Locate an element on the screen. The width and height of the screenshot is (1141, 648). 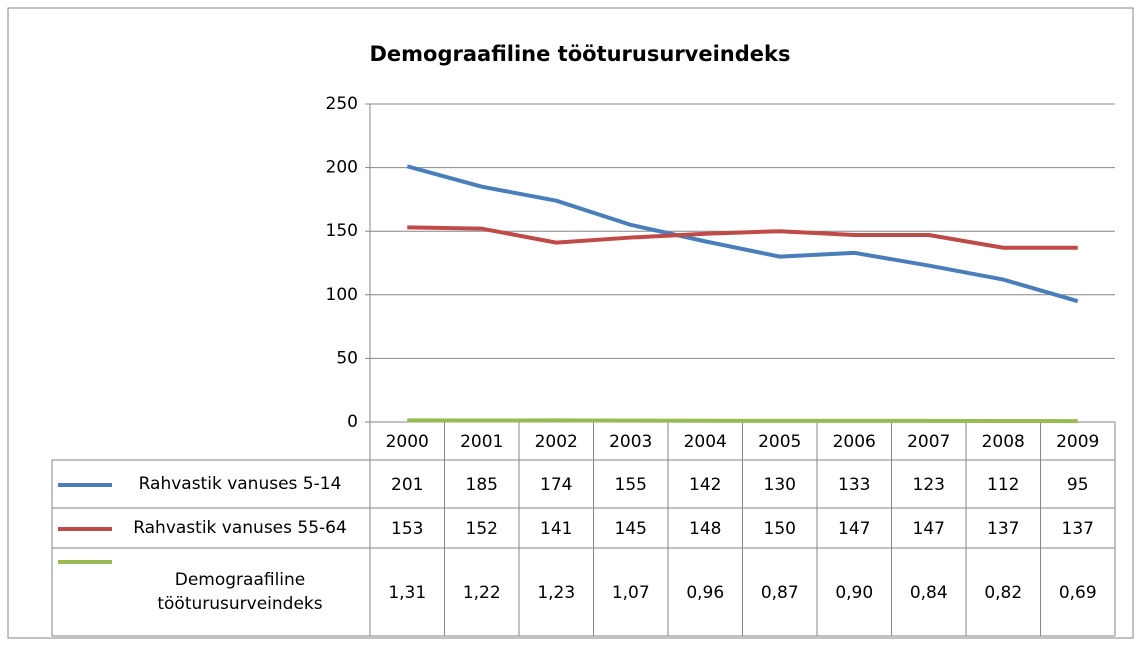
table-value: 0,90 is located at coordinates (854, 593).